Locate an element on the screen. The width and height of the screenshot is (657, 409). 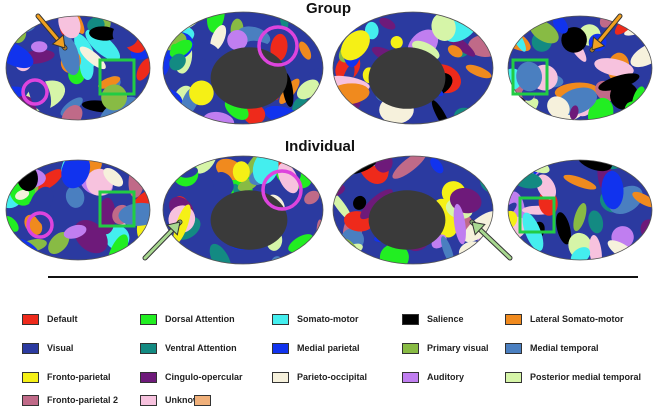
divider-line is located at coordinates (343, 277).